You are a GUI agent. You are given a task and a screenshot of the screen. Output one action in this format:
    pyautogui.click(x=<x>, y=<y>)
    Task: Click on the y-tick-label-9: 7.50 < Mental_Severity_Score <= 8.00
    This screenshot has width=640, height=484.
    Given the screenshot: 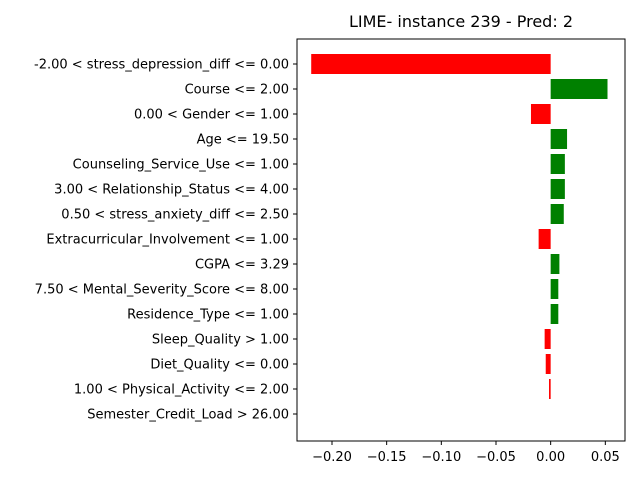 What is the action you would take?
    pyautogui.click(x=162, y=290)
    